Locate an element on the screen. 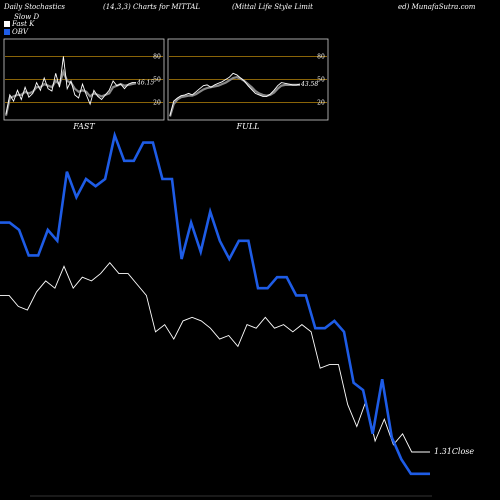 This screenshot has height=500, width=500. full-line-slow-d is located at coordinates (234, 96).